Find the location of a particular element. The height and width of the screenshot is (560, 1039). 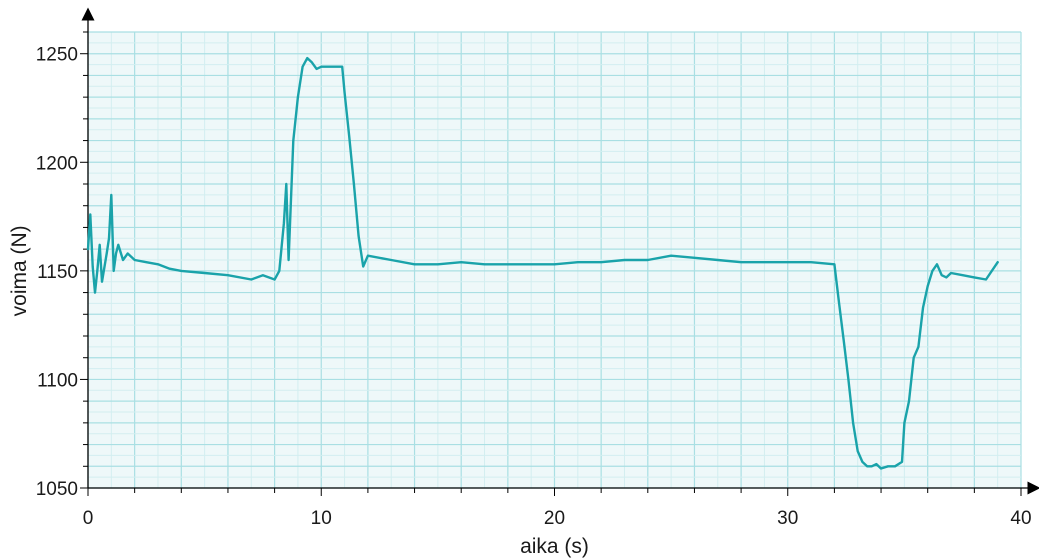

y-tick-label: 1150 is located at coordinates (57, 272).